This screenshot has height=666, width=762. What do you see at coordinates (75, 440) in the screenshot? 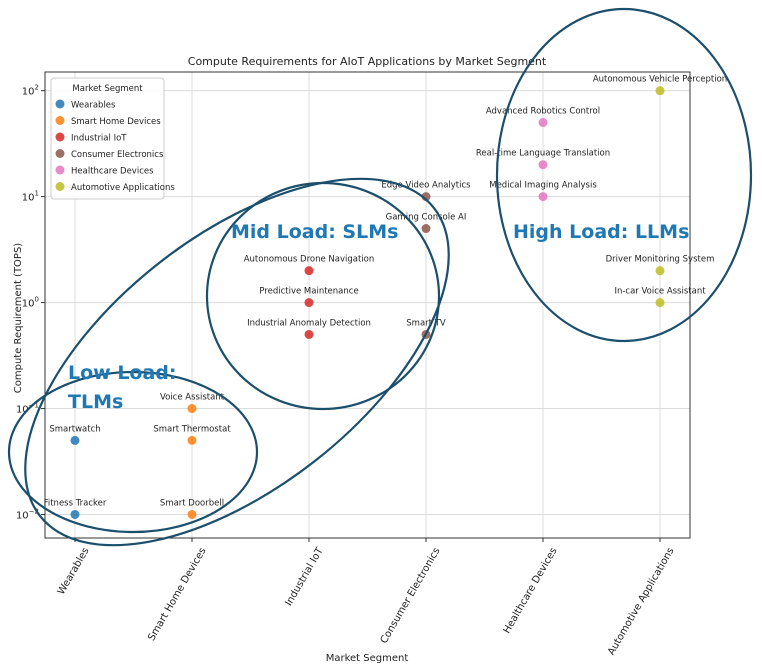
I see `point-smartwatch` at bounding box center [75, 440].